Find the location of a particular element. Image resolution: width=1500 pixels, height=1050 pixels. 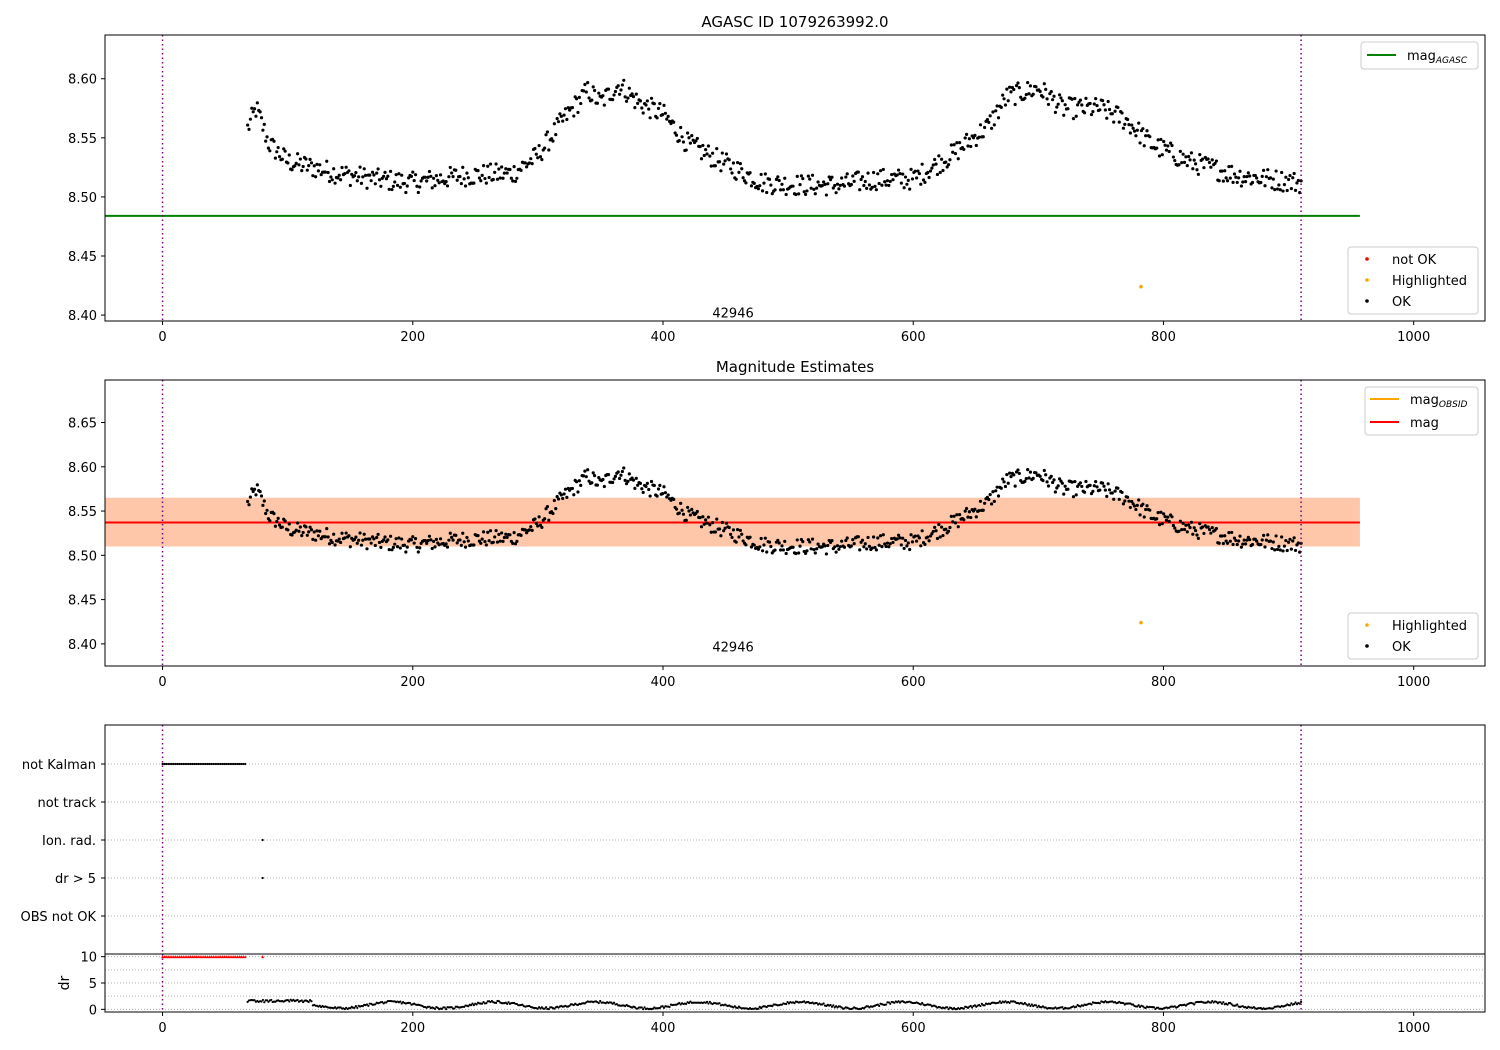

p3-category-label: OBS not OK is located at coordinates (59, 917).